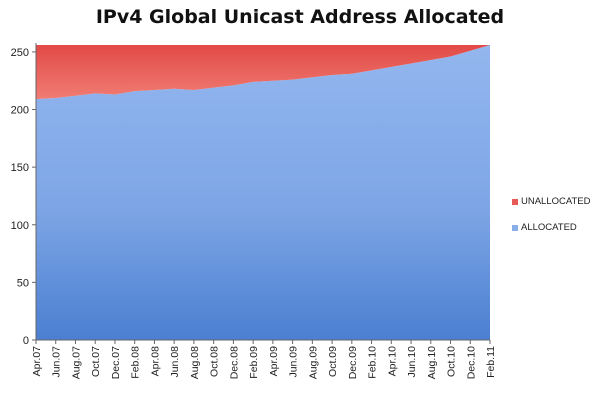 The image size is (600, 400). I want to click on x-tick-label: Aug.07, so click(76, 362).